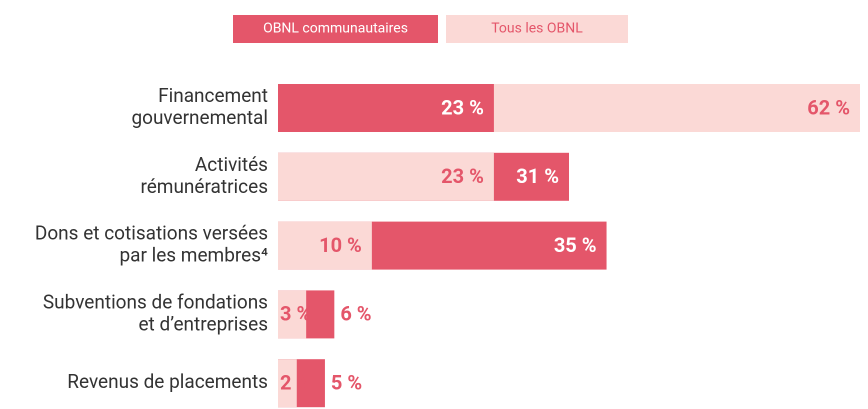 This screenshot has height=409, width=868. What do you see at coordinates (575, 245) in the screenshot?
I see `value-label: 35 %` at bounding box center [575, 245].